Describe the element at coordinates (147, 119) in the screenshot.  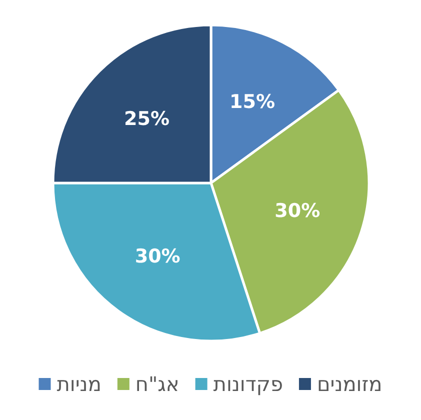
I see `data-label: 25%` at that location.